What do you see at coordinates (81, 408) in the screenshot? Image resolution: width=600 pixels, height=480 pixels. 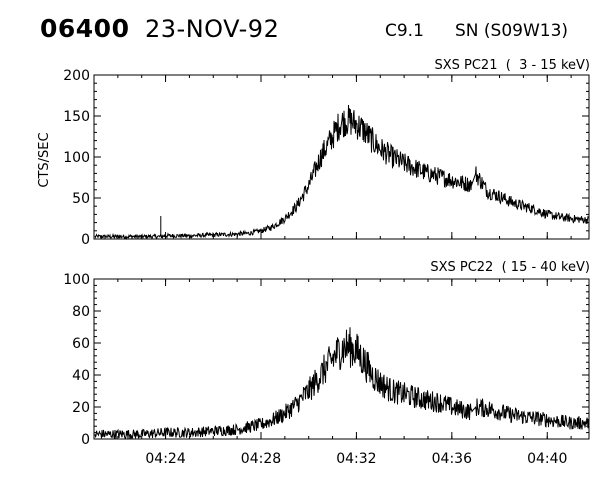 I see `y-tick-label: 20` at bounding box center [81, 408].